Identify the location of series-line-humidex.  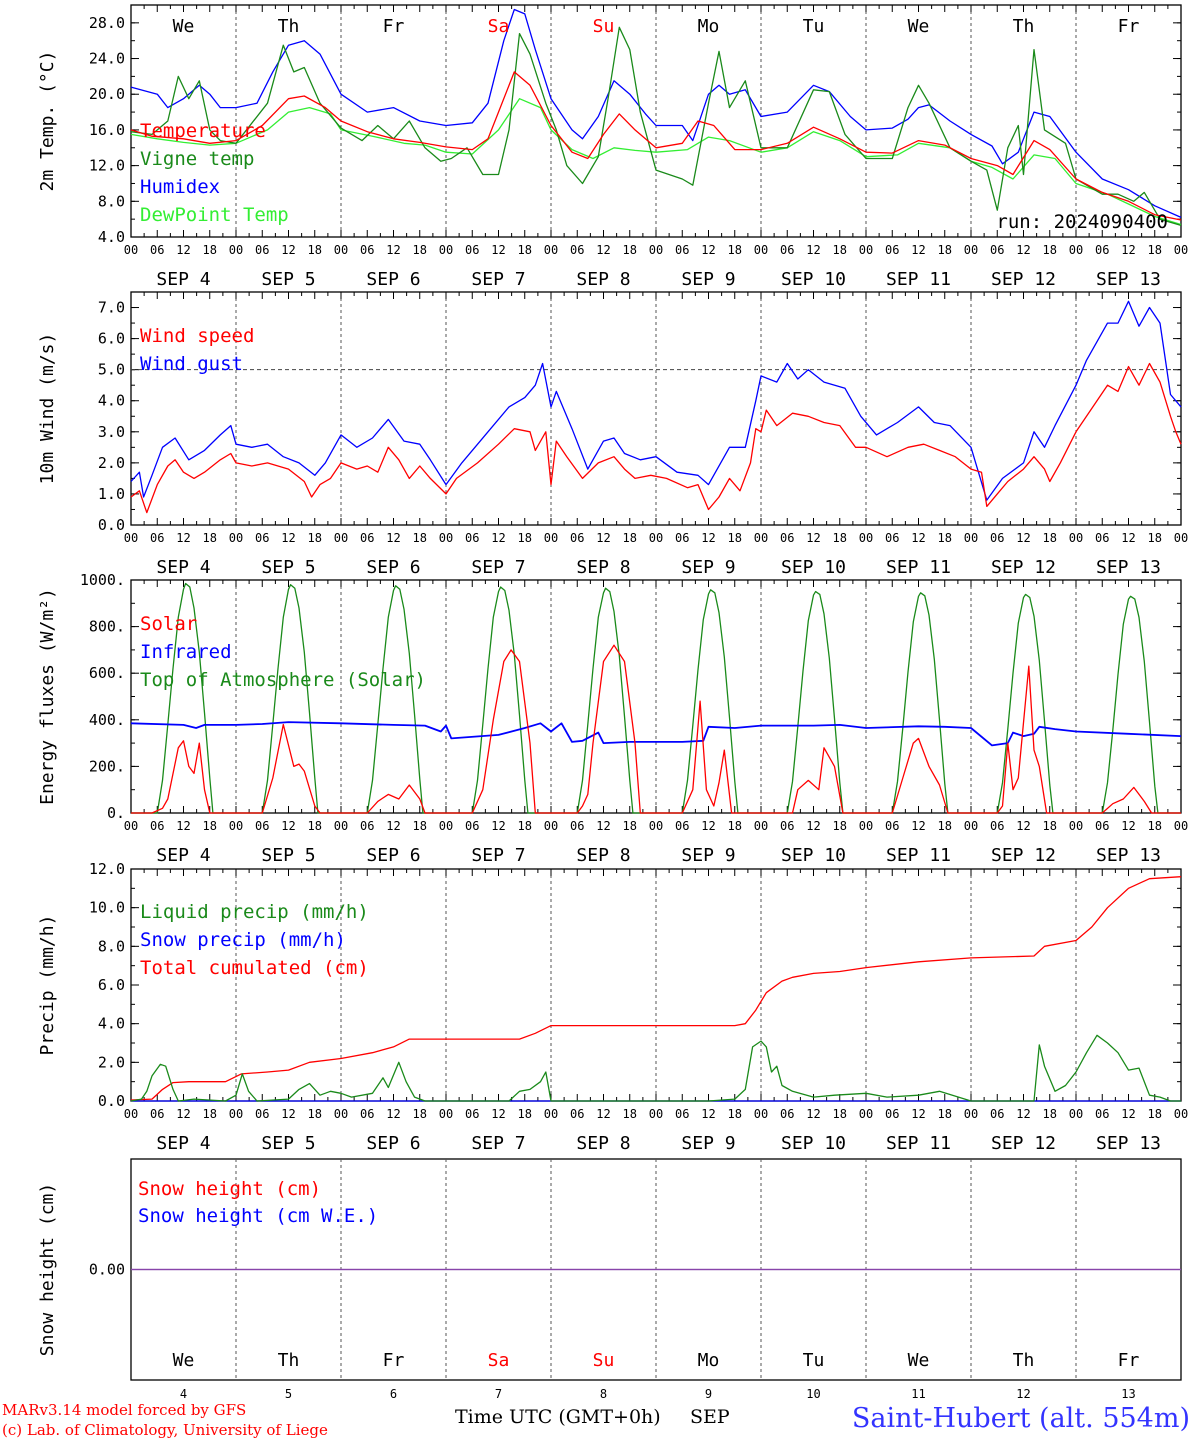
(656, 113).